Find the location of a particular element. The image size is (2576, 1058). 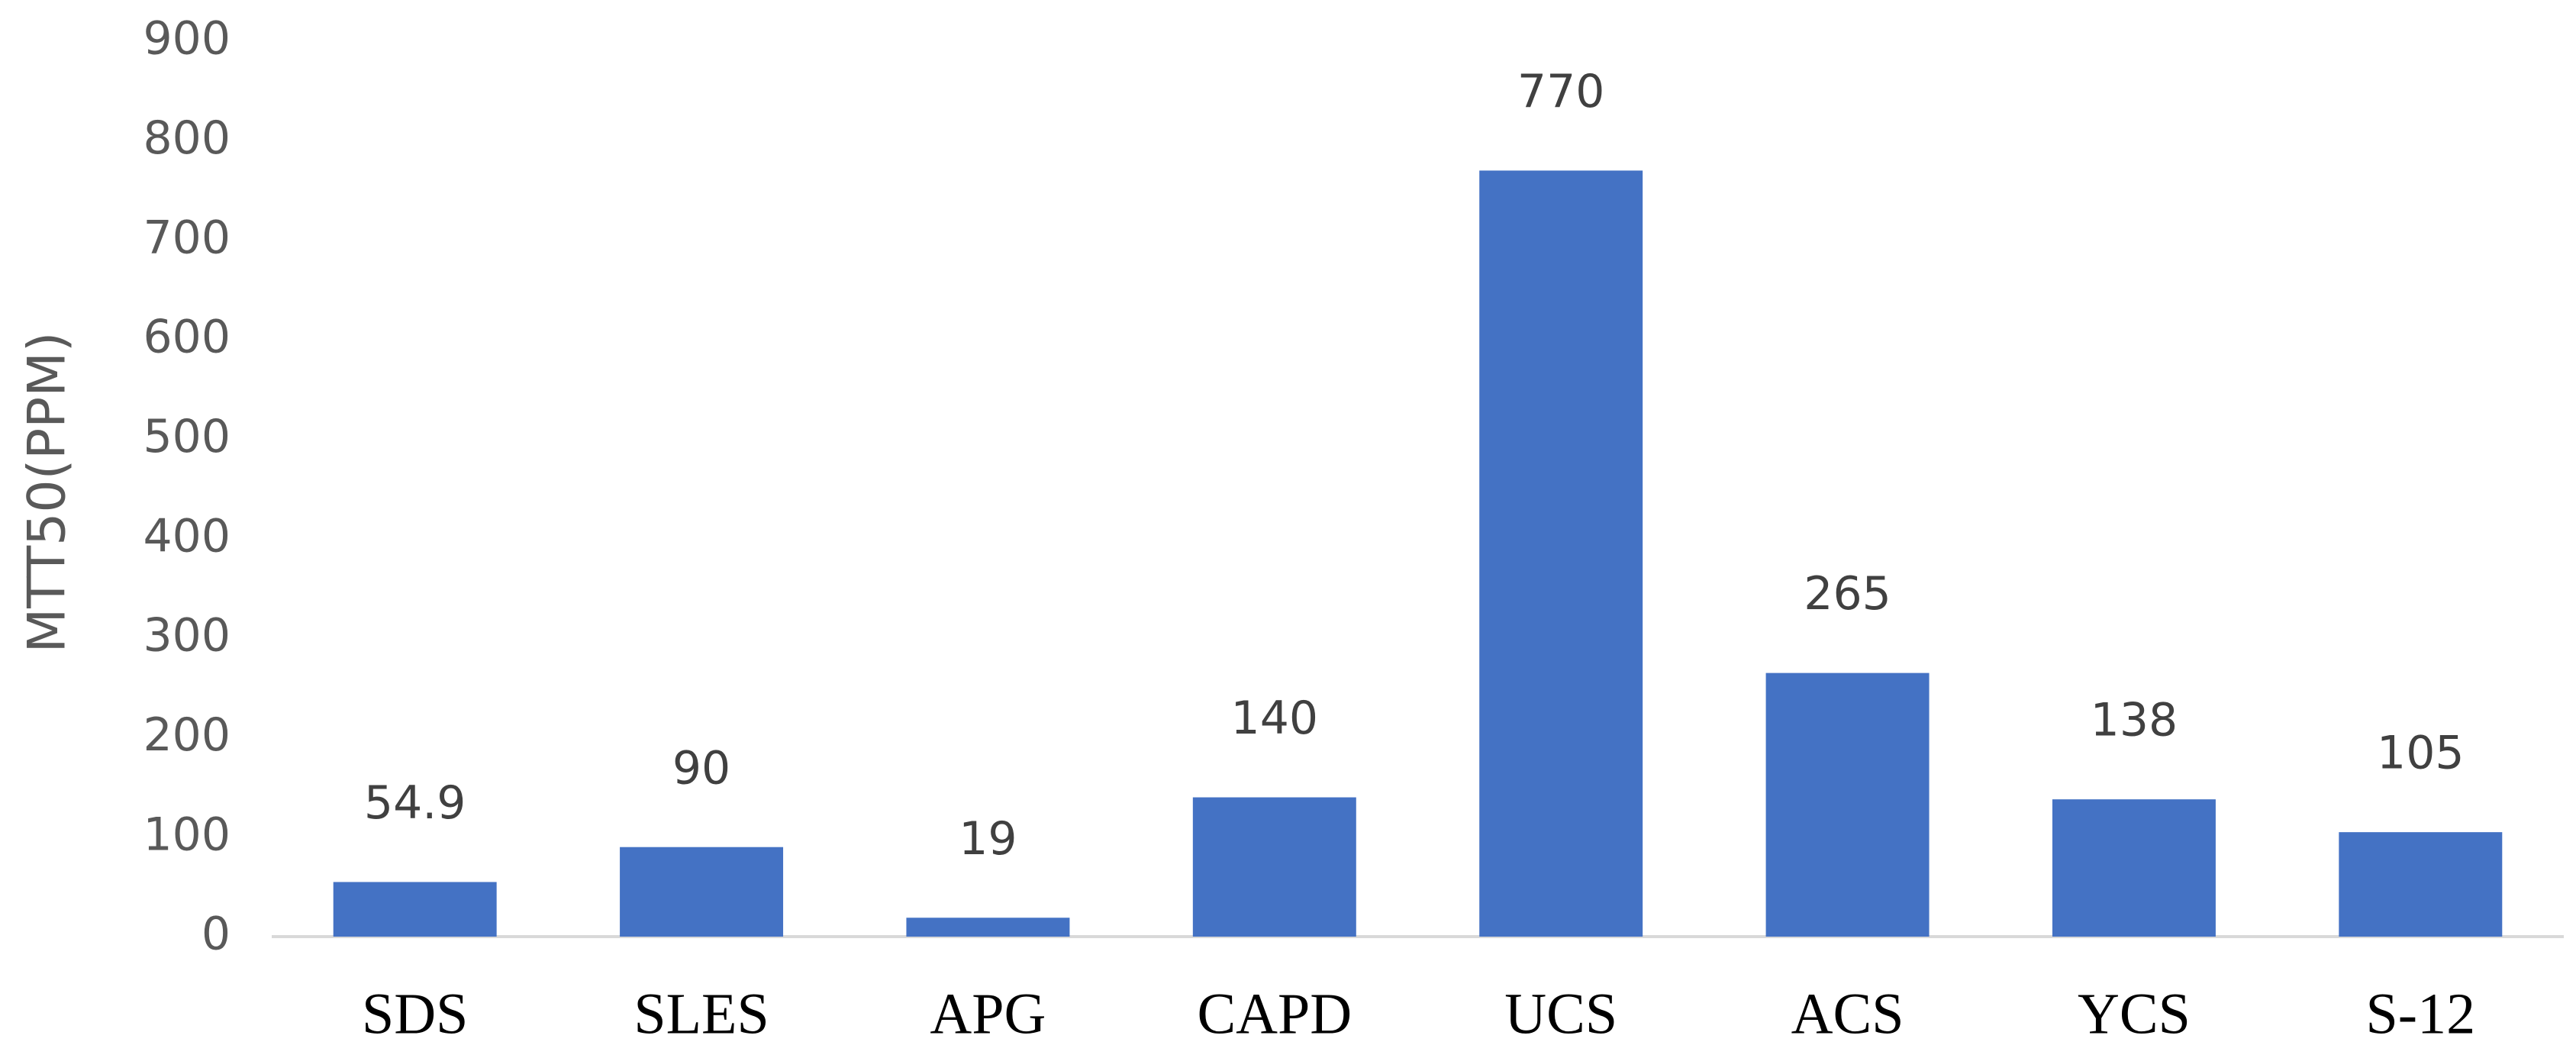

x-tick-label: APG is located at coordinates (988, 1014).